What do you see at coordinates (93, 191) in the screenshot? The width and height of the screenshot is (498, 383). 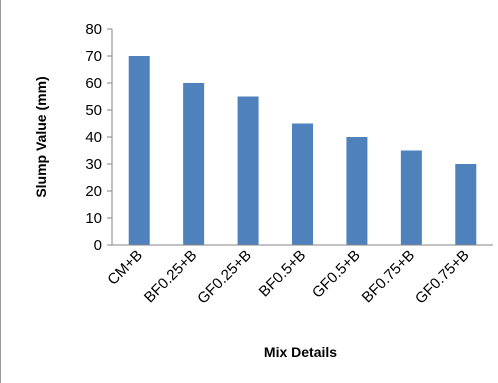 I see `y-tick-label: 20` at bounding box center [93, 191].